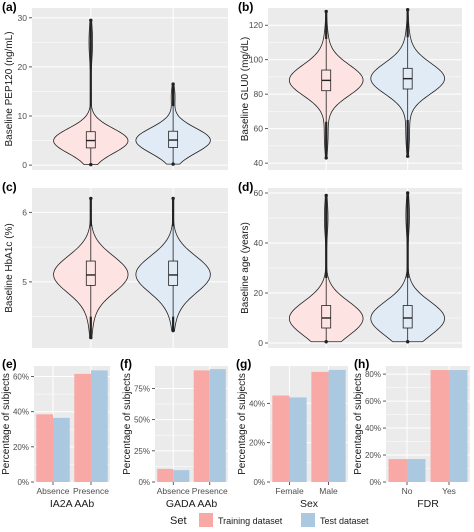 The height and width of the screenshot is (532, 474). What do you see at coordinates (309, 504) in the screenshot?
I see `x-axis-label: Sex` at bounding box center [309, 504].